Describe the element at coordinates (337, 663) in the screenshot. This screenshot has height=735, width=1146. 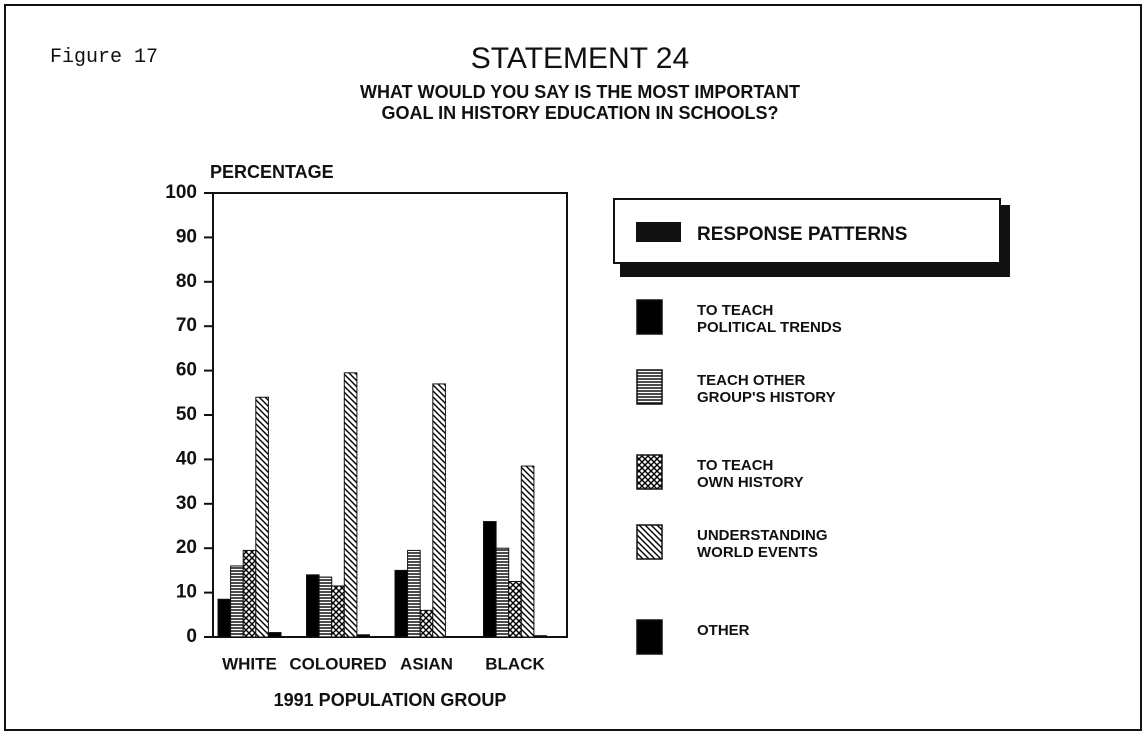
I see `x-tick-label: COLOURED` at that location.